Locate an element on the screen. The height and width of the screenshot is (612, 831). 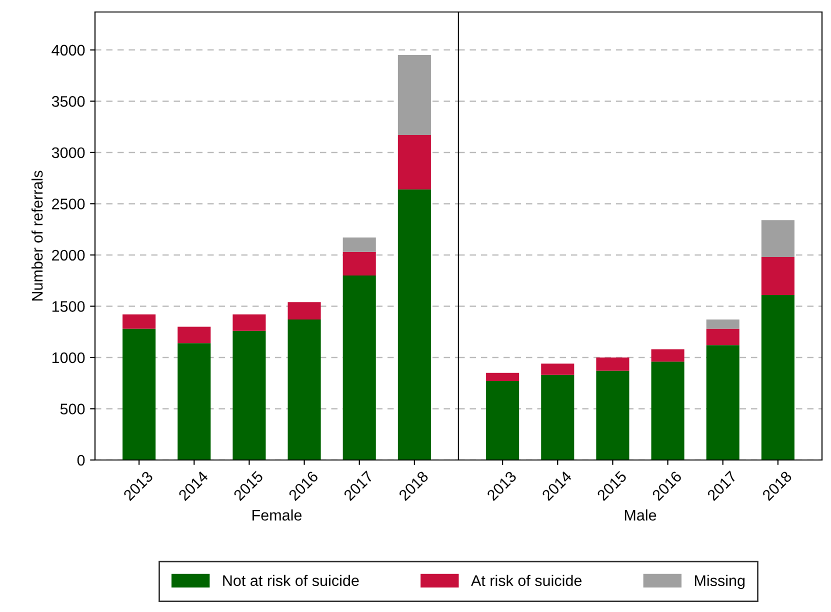
y-tick-label: 2500 is located at coordinates (68, 204).